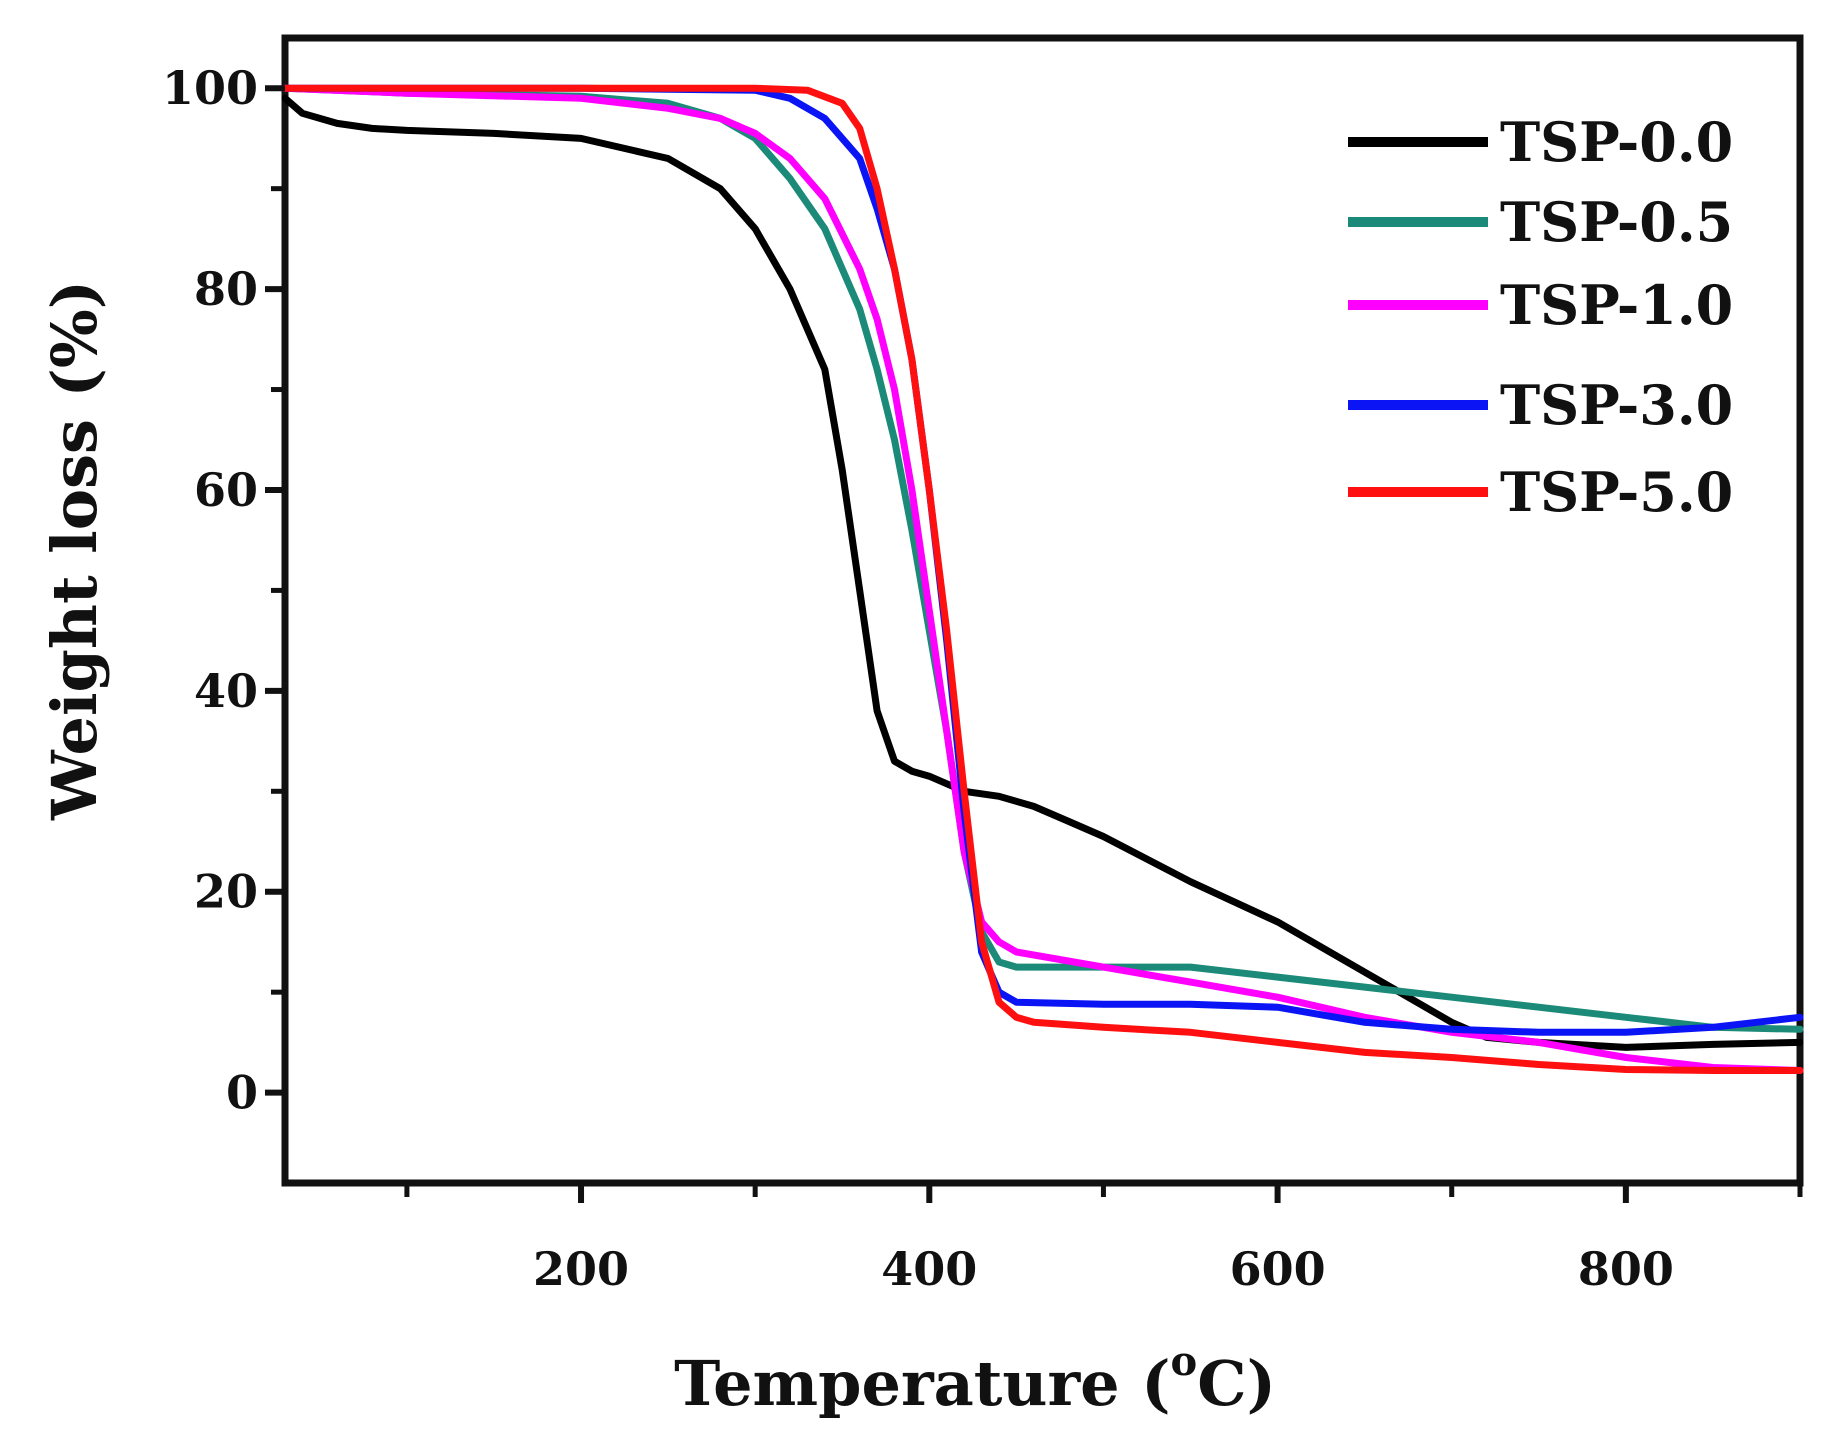 The width and height of the screenshot is (1833, 1447). Describe the element at coordinates (581, 1269) in the screenshot. I see `x-tick-label-200: 200` at that location.